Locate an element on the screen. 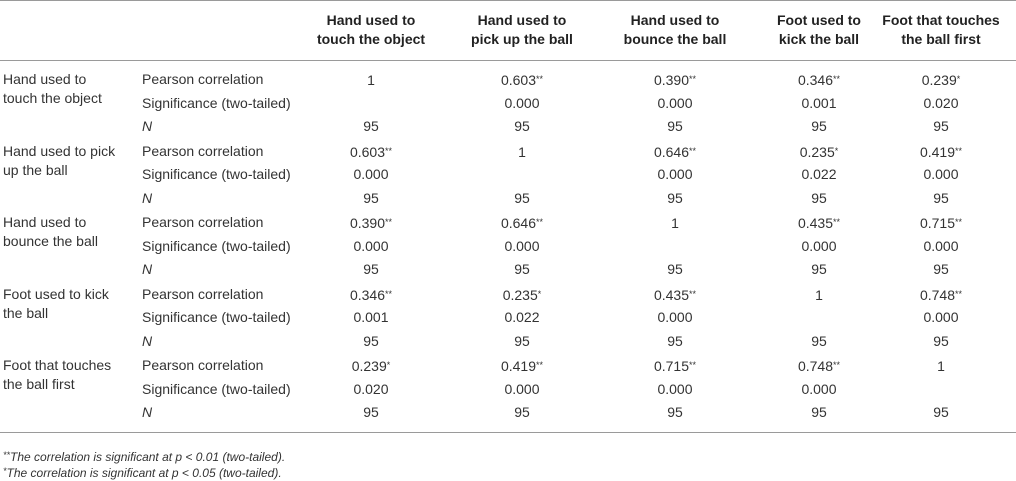 The image size is (1016, 481). table-cell: 0.346** is located at coordinates (819, 80).